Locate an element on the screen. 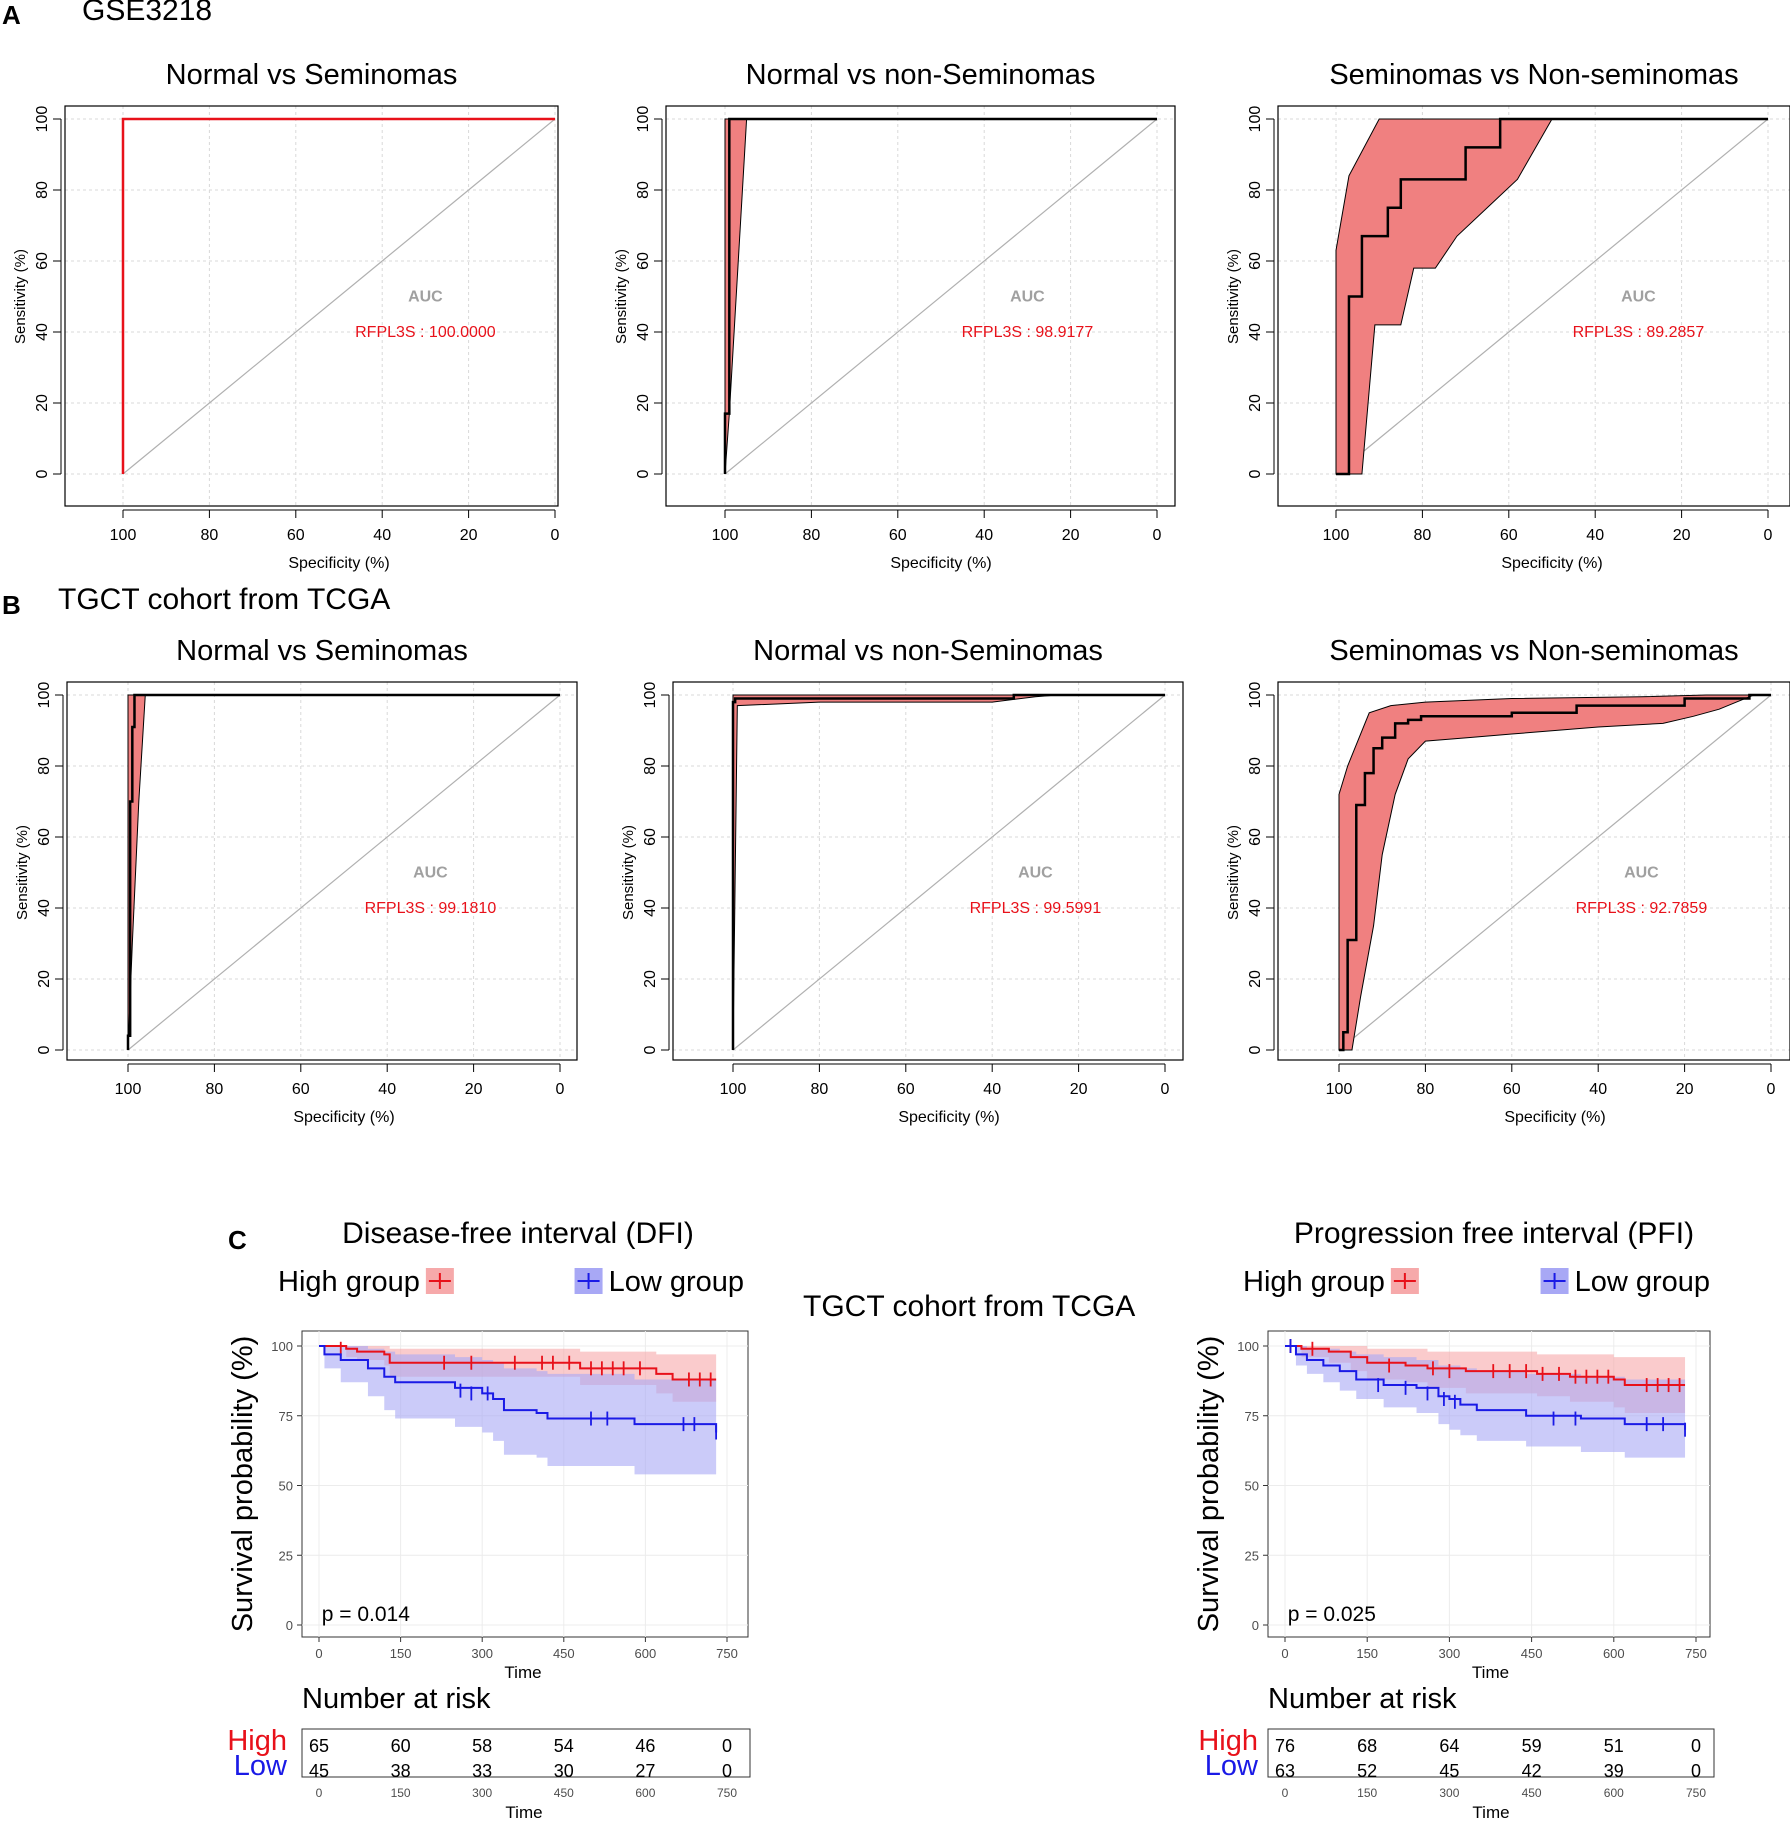 The image size is (1790, 1822). rocB2-chart-title: Normal vs non-Seminomas is located at coordinates (928, 651).